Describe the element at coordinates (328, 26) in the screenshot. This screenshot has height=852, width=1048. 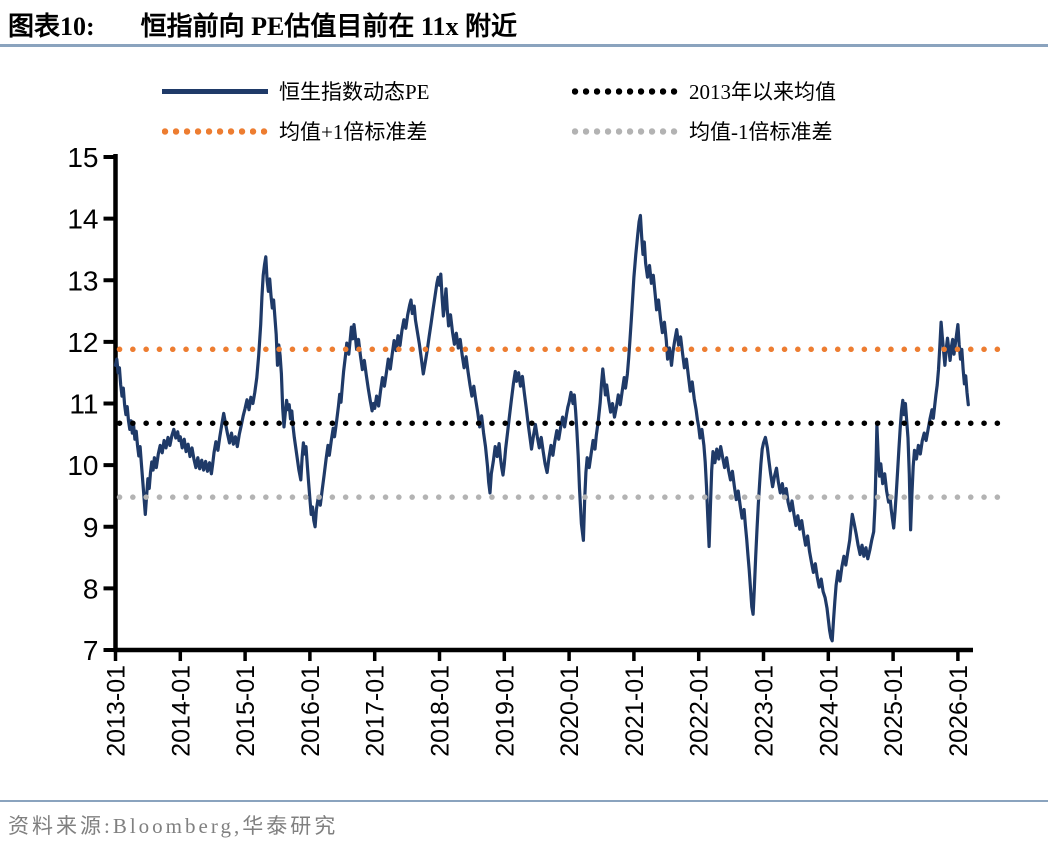
I see `figure-title: 恒指前向 PE估值目前在 11x 附近` at that location.